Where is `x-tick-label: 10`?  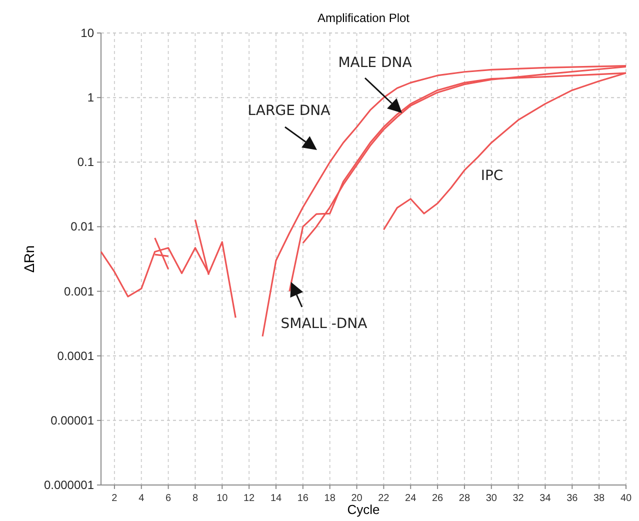 x-tick-label: 10 is located at coordinates (222, 498).